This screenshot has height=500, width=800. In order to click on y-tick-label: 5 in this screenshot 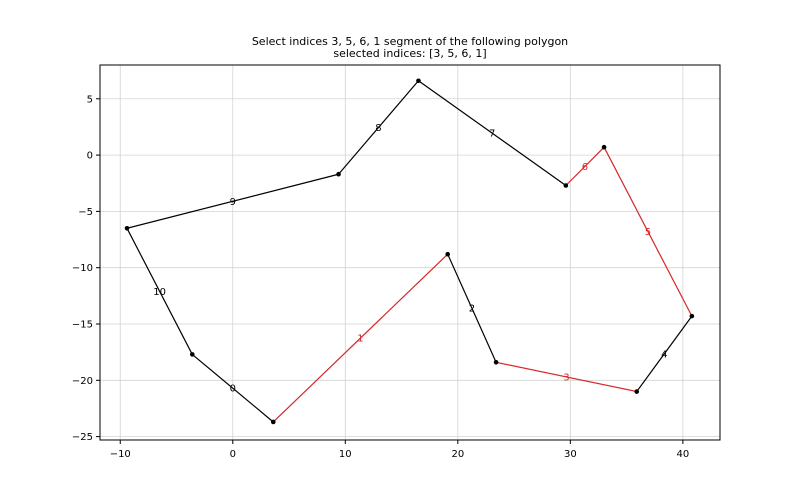, I will do `click(90, 99)`.